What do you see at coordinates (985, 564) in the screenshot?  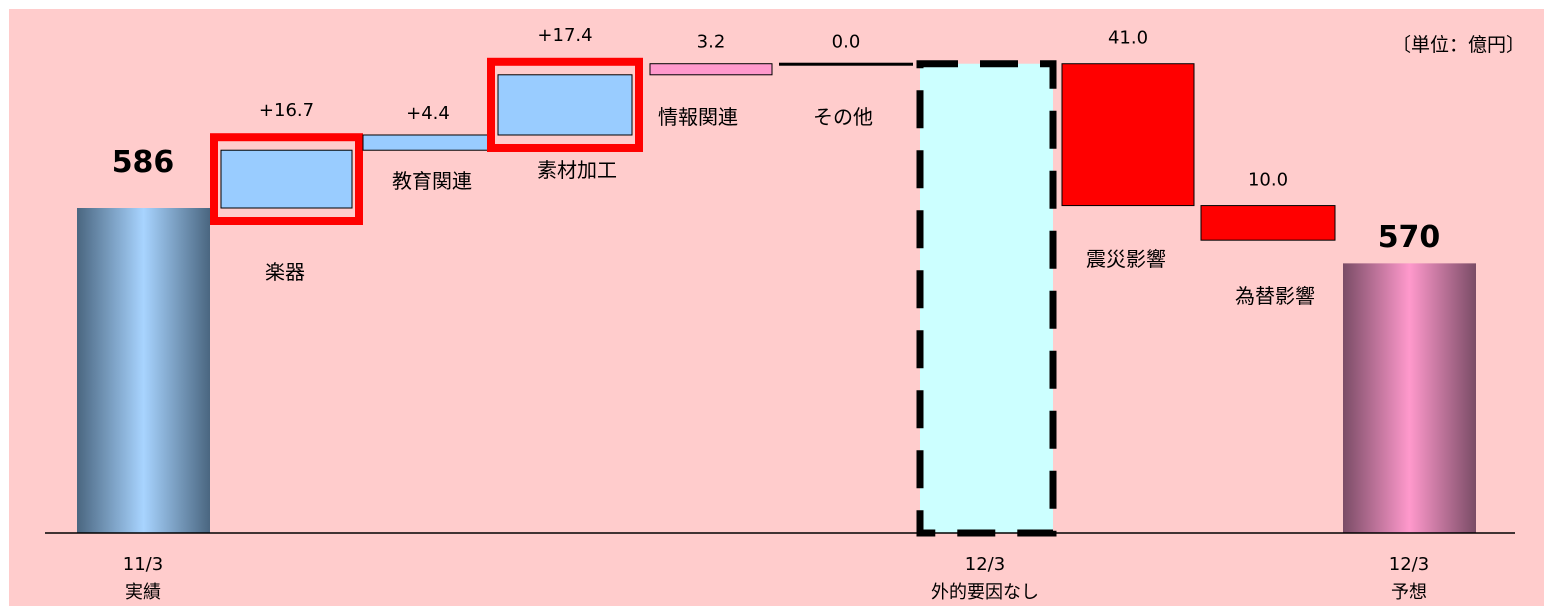 I see `subtotal-category-label-line1: 12/3` at bounding box center [985, 564].